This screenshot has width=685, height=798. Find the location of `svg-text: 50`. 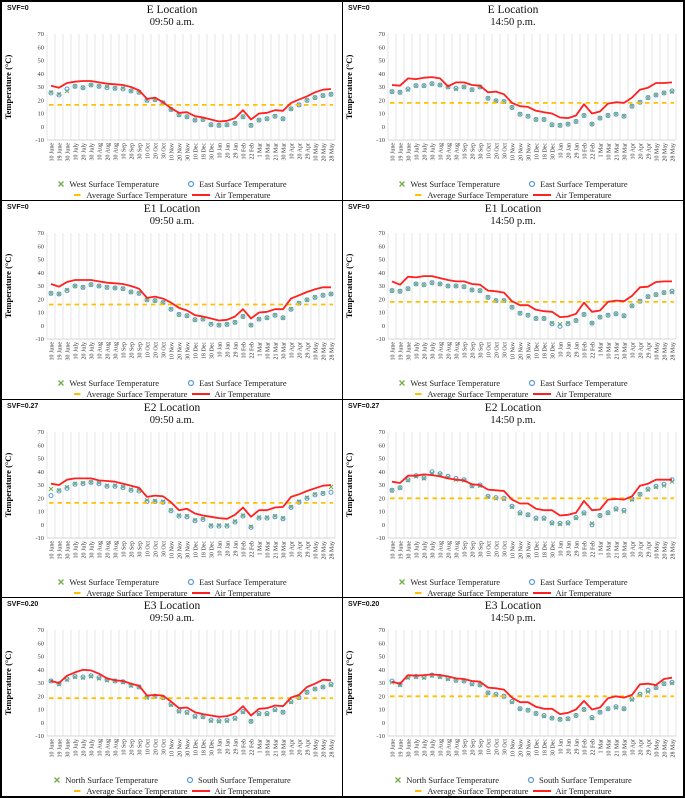

svg-text: 50 is located at coordinates (382, 61).